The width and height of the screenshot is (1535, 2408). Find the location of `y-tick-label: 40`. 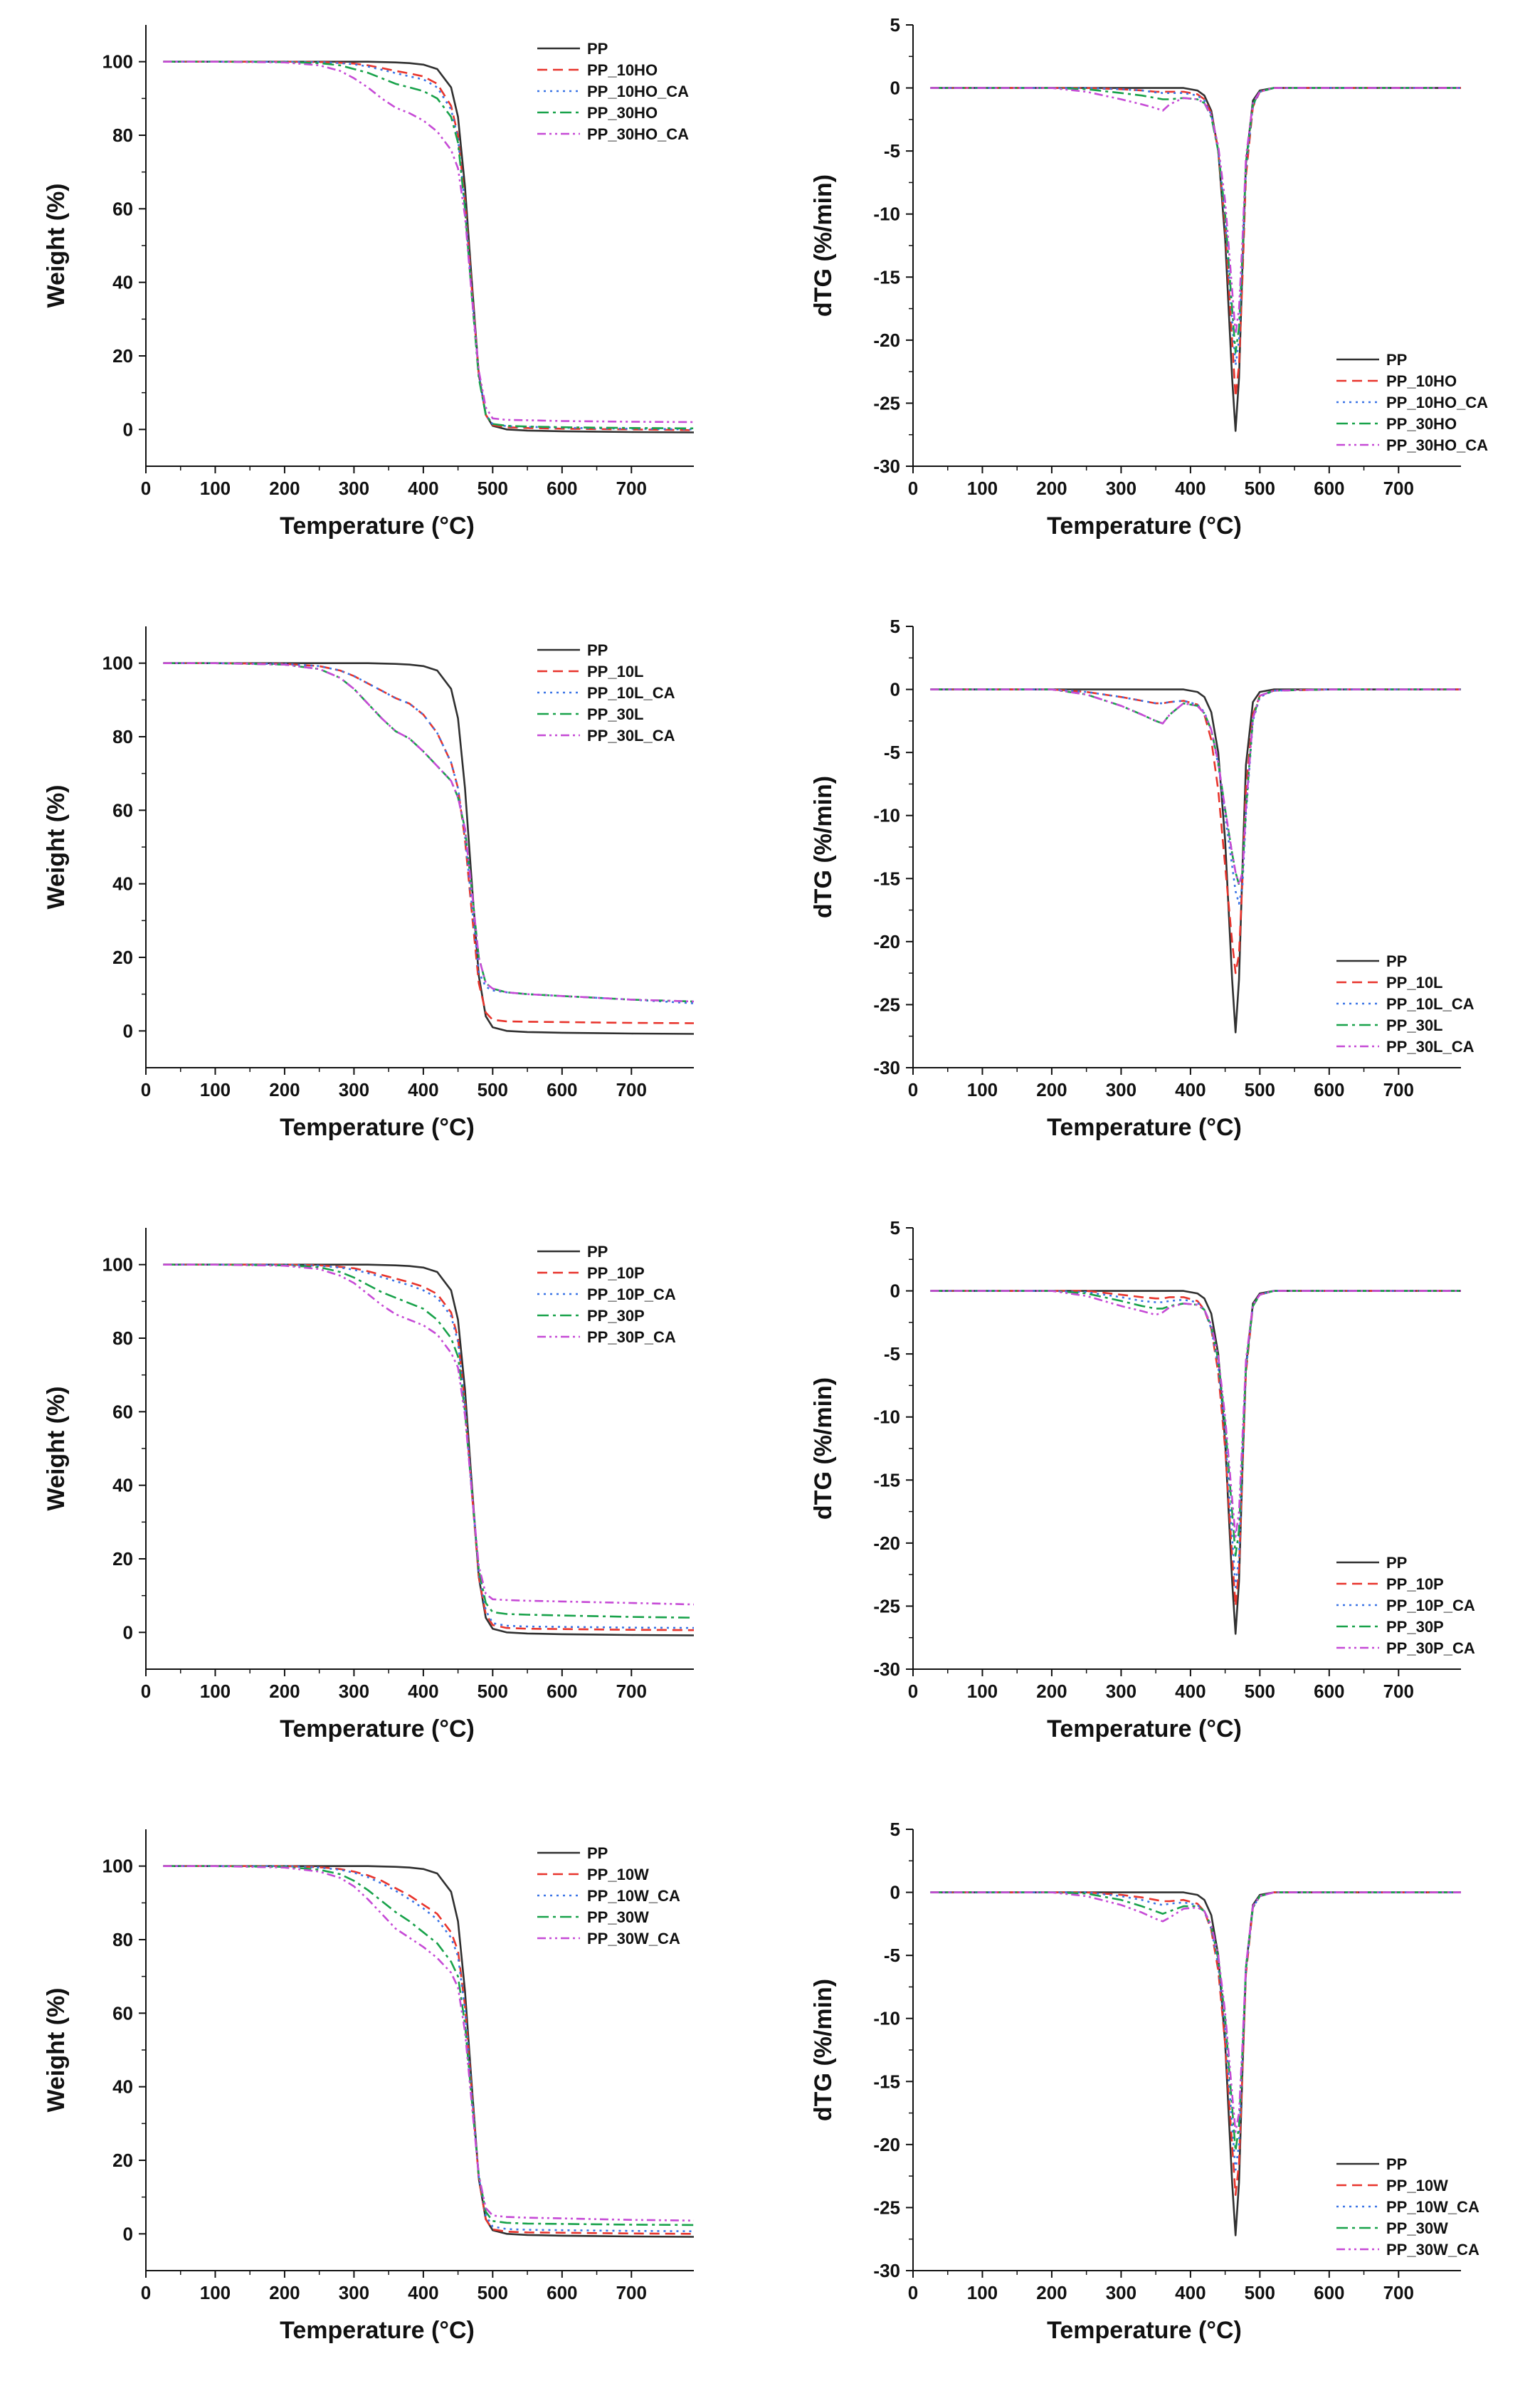

y-tick-label: 40 is located at coordinates (123, 1486).